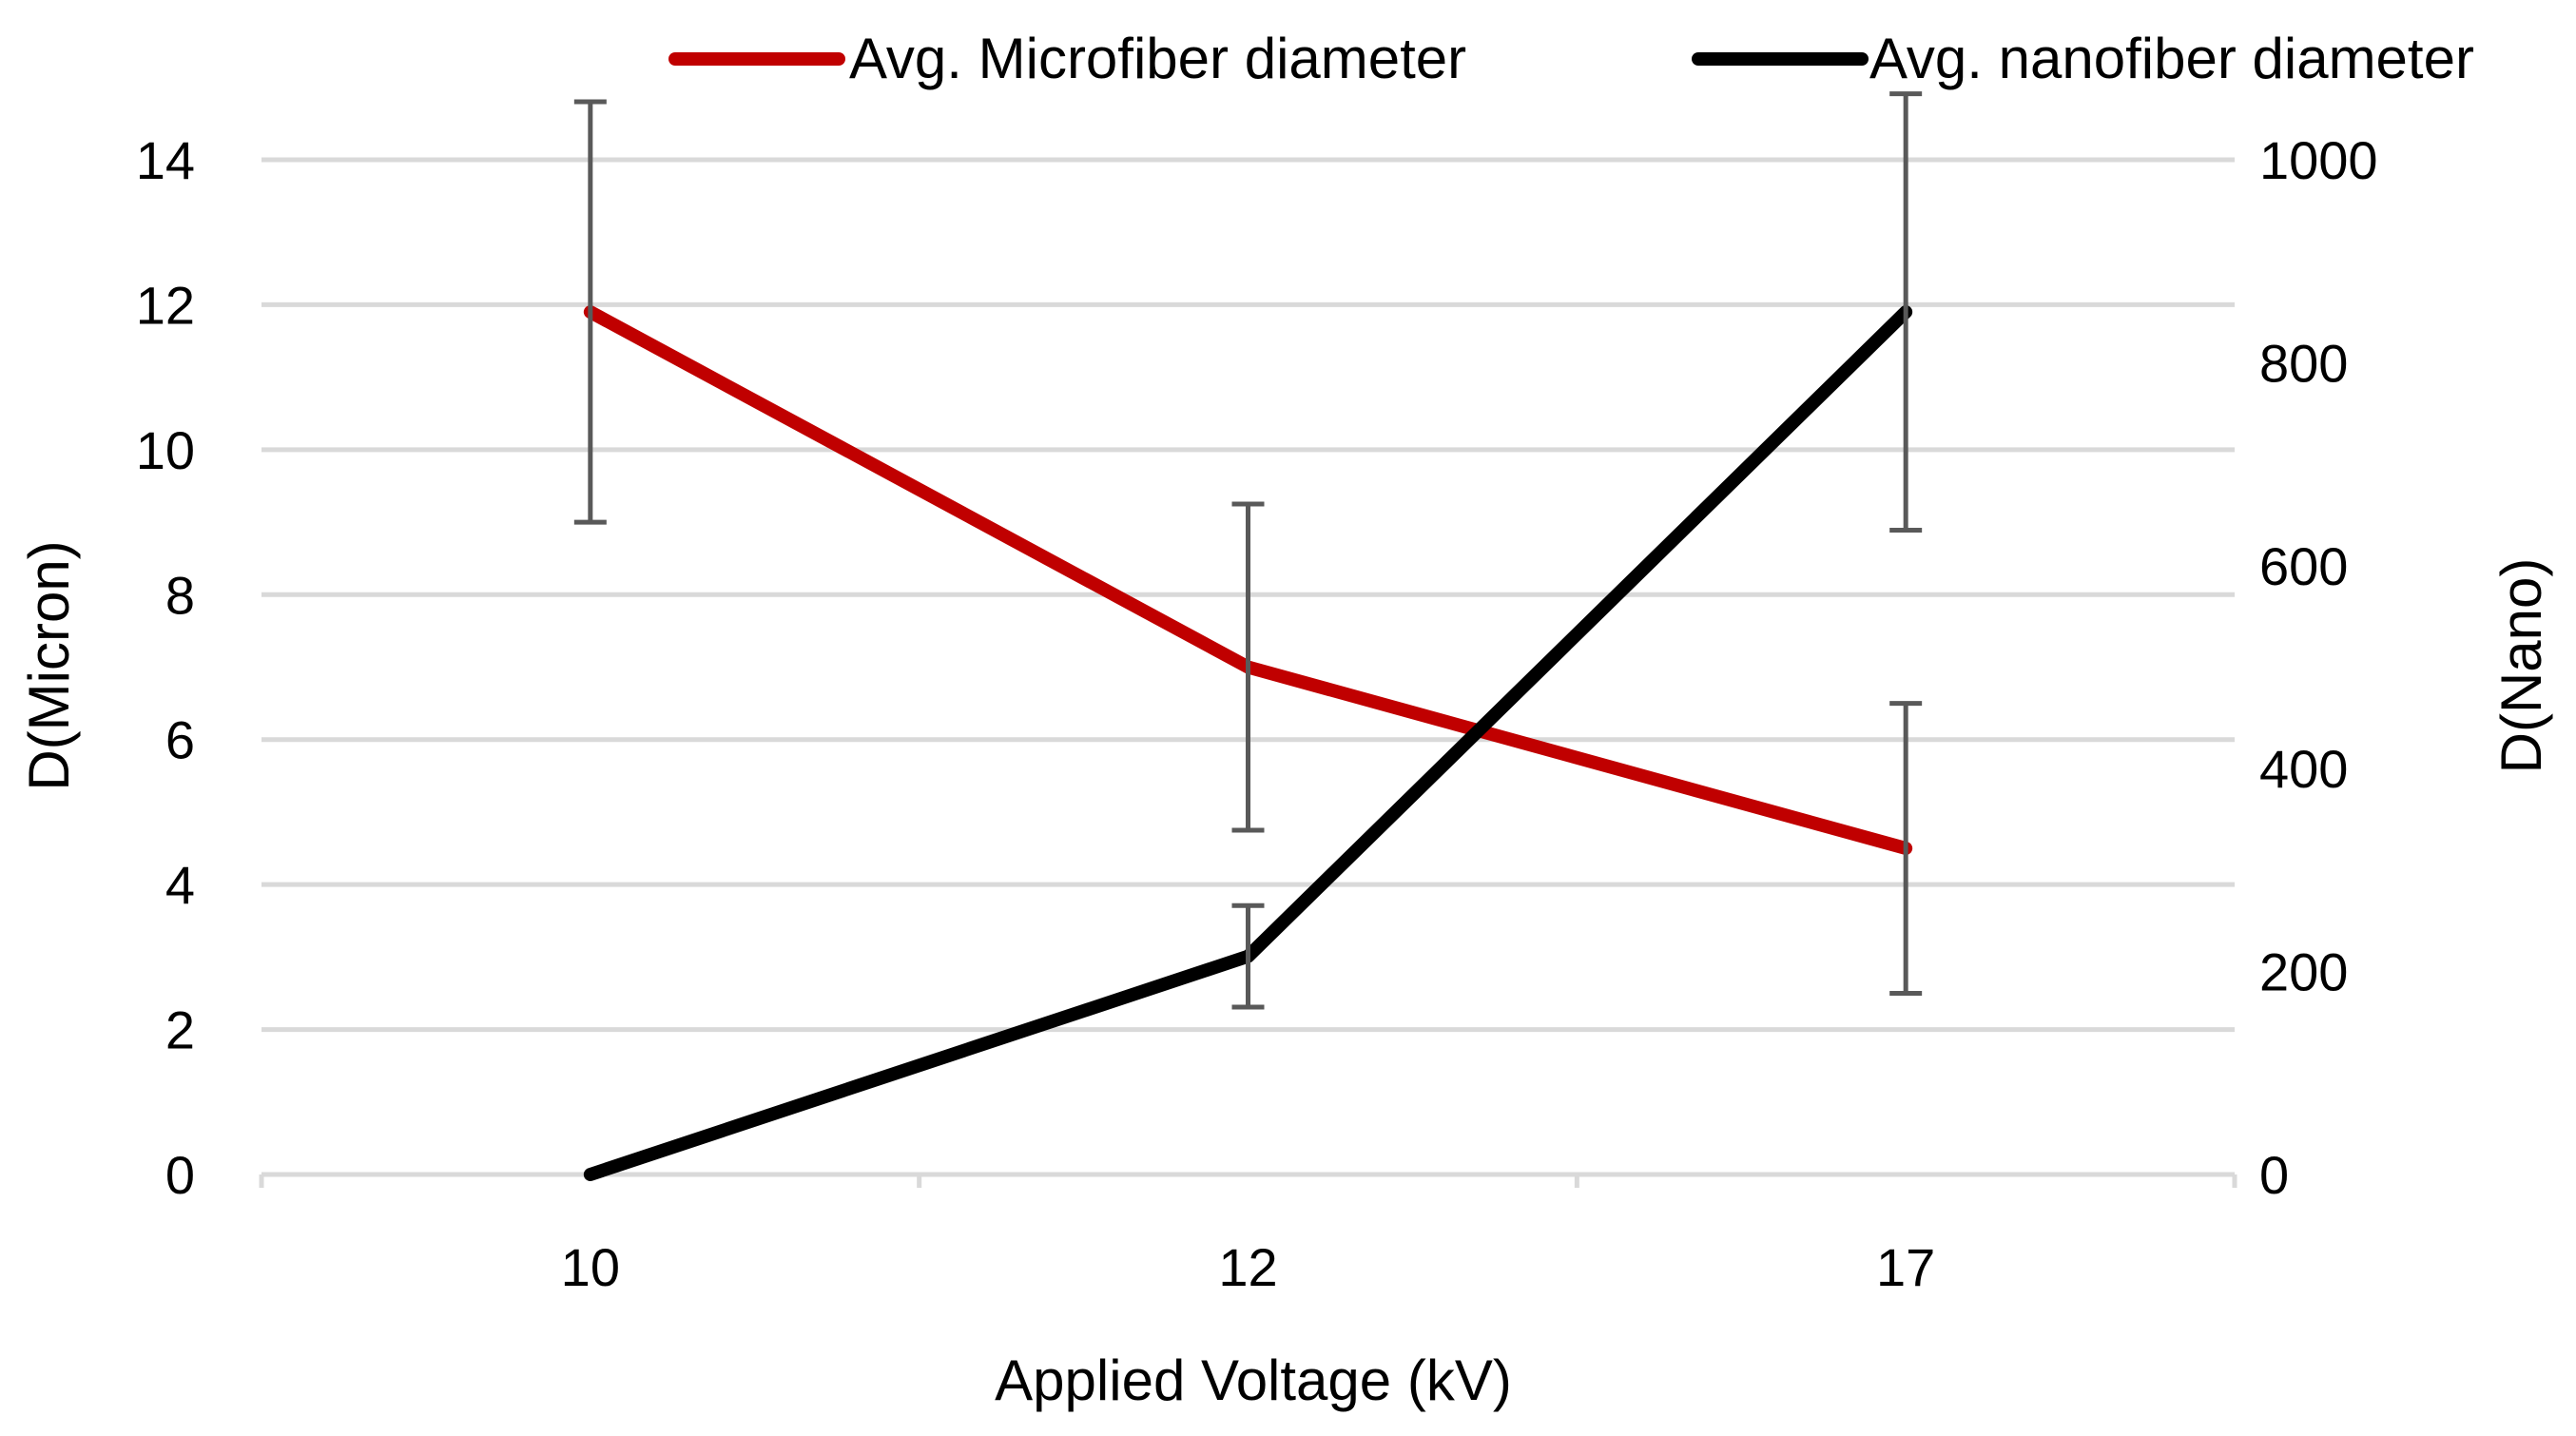  Describe the element at coordinates (2303, 972) in the screenshot. I see `y-right-tick-label: 200` at that location.